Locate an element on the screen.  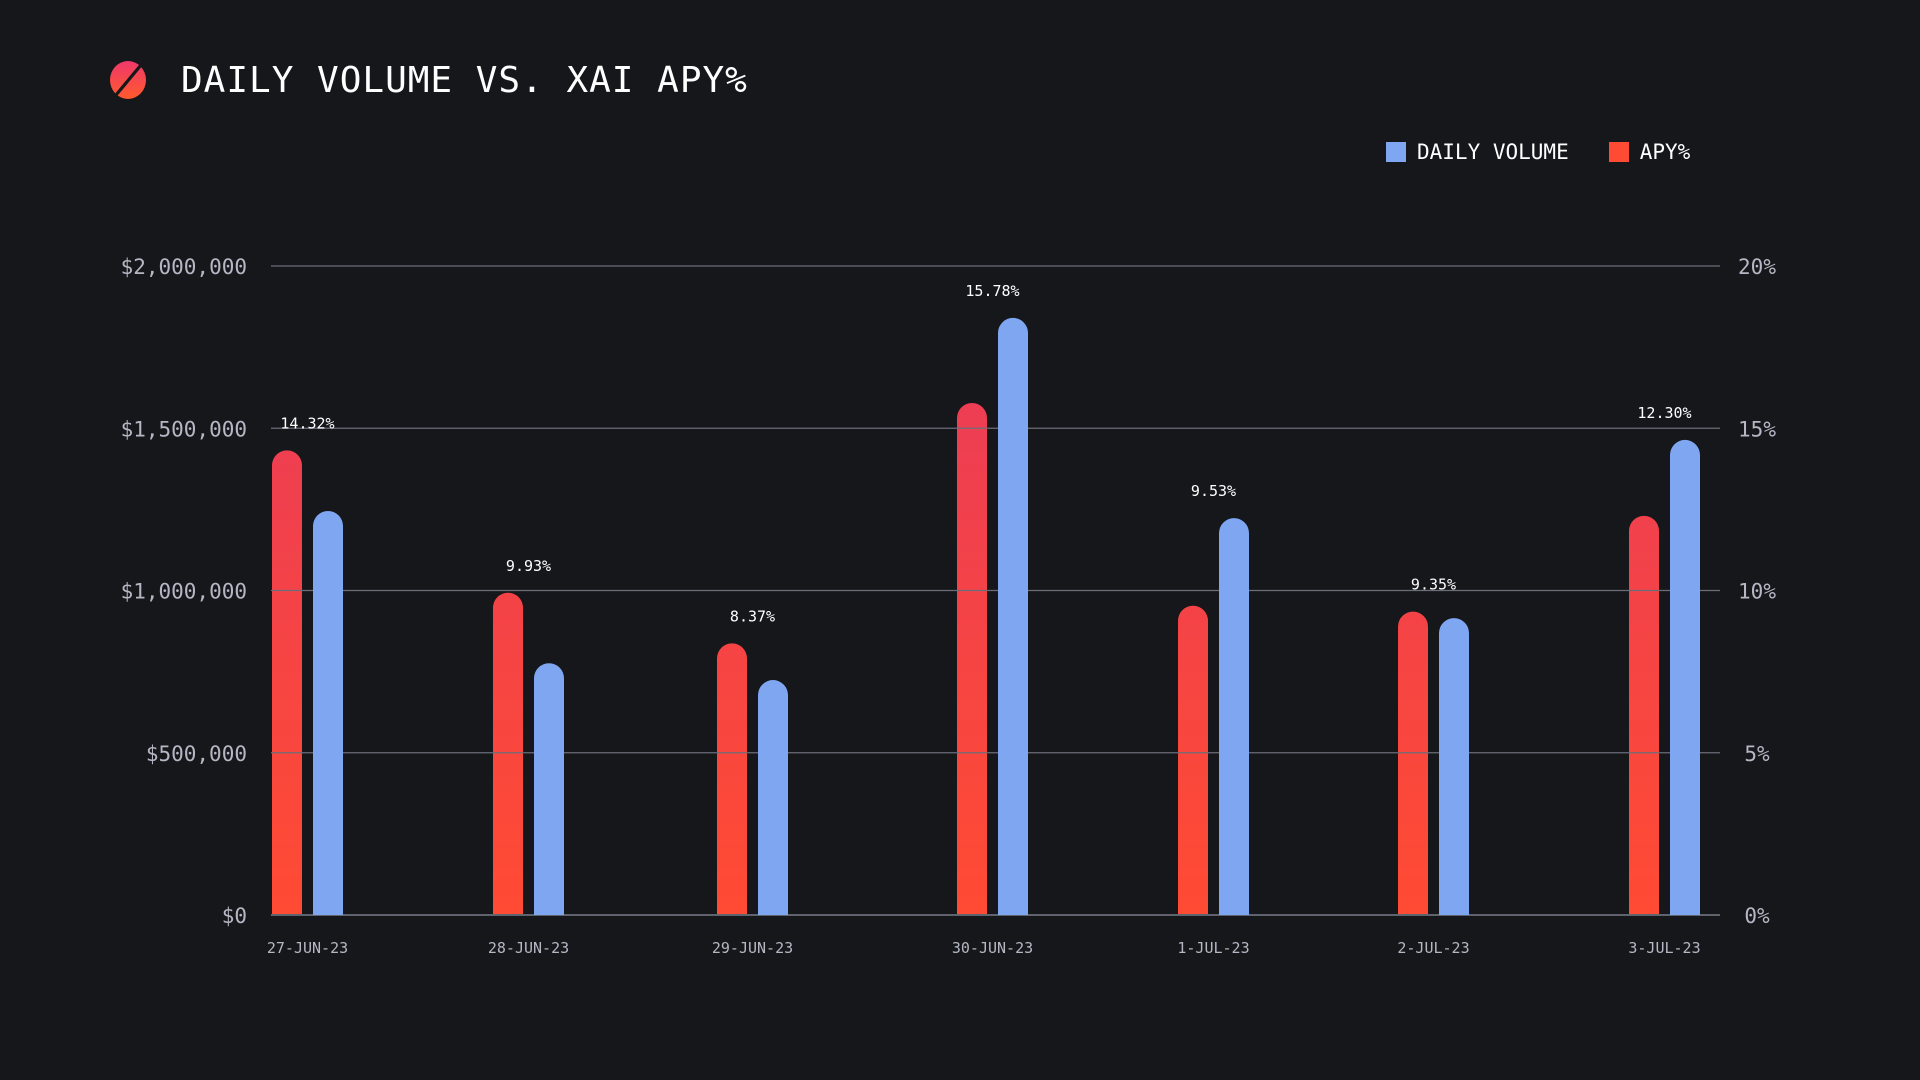
legend-label-daily-volume: DAILY VOLUME is located at coordinates (1493, 152).